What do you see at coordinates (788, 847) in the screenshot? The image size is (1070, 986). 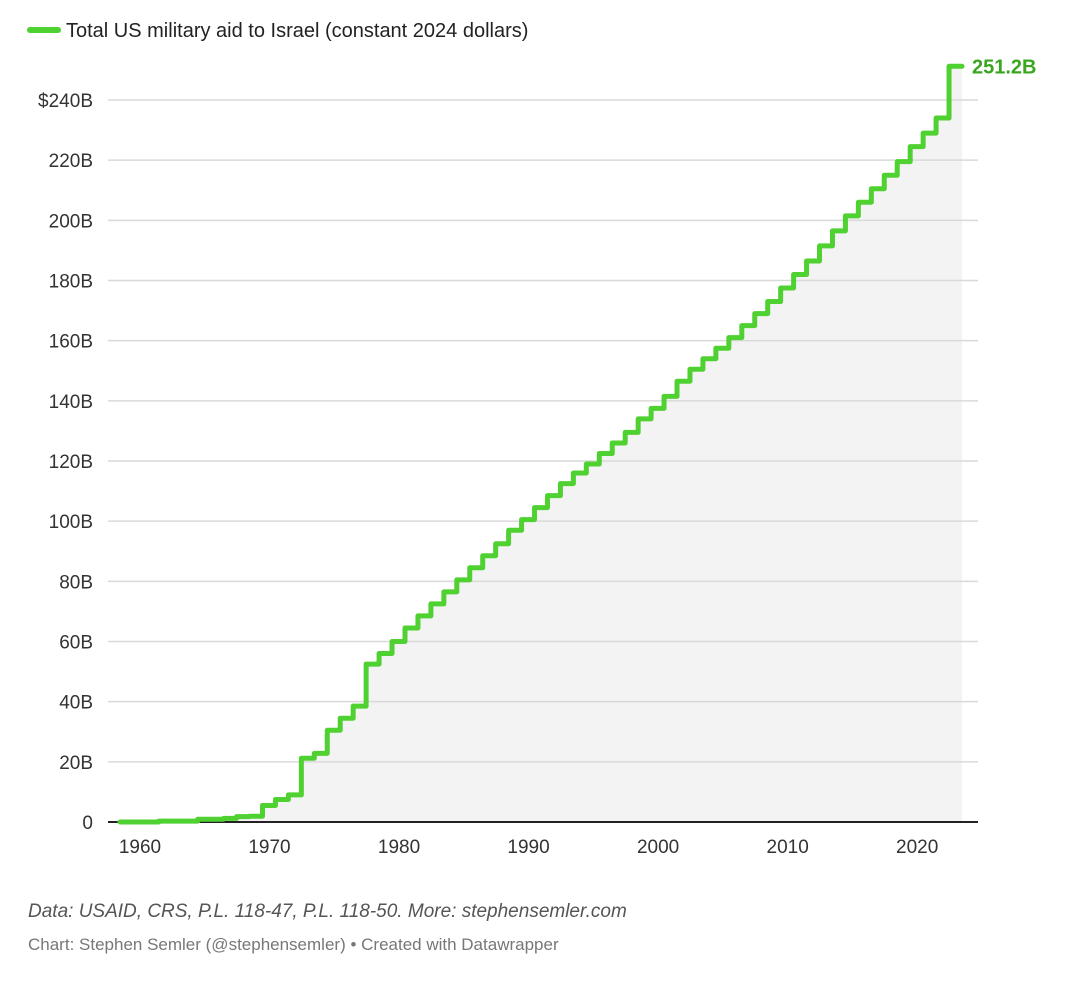 I see `x-tick-label-2010: 2010` at bounding box center [788, 847].